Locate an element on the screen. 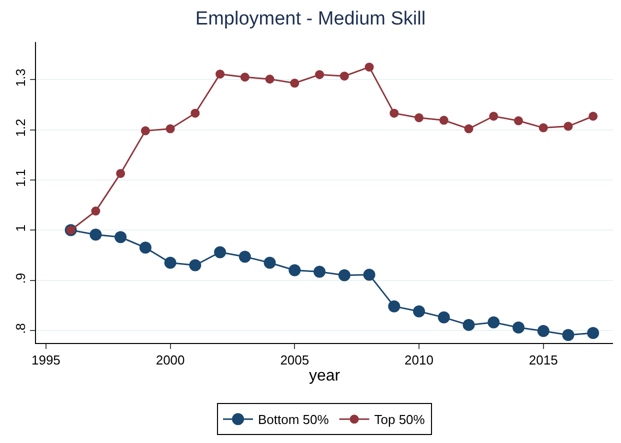 Image resolution: width=621 pixels, height=443 pixels. y-tick-label: 1.2 is located at coordinates (20, 127).